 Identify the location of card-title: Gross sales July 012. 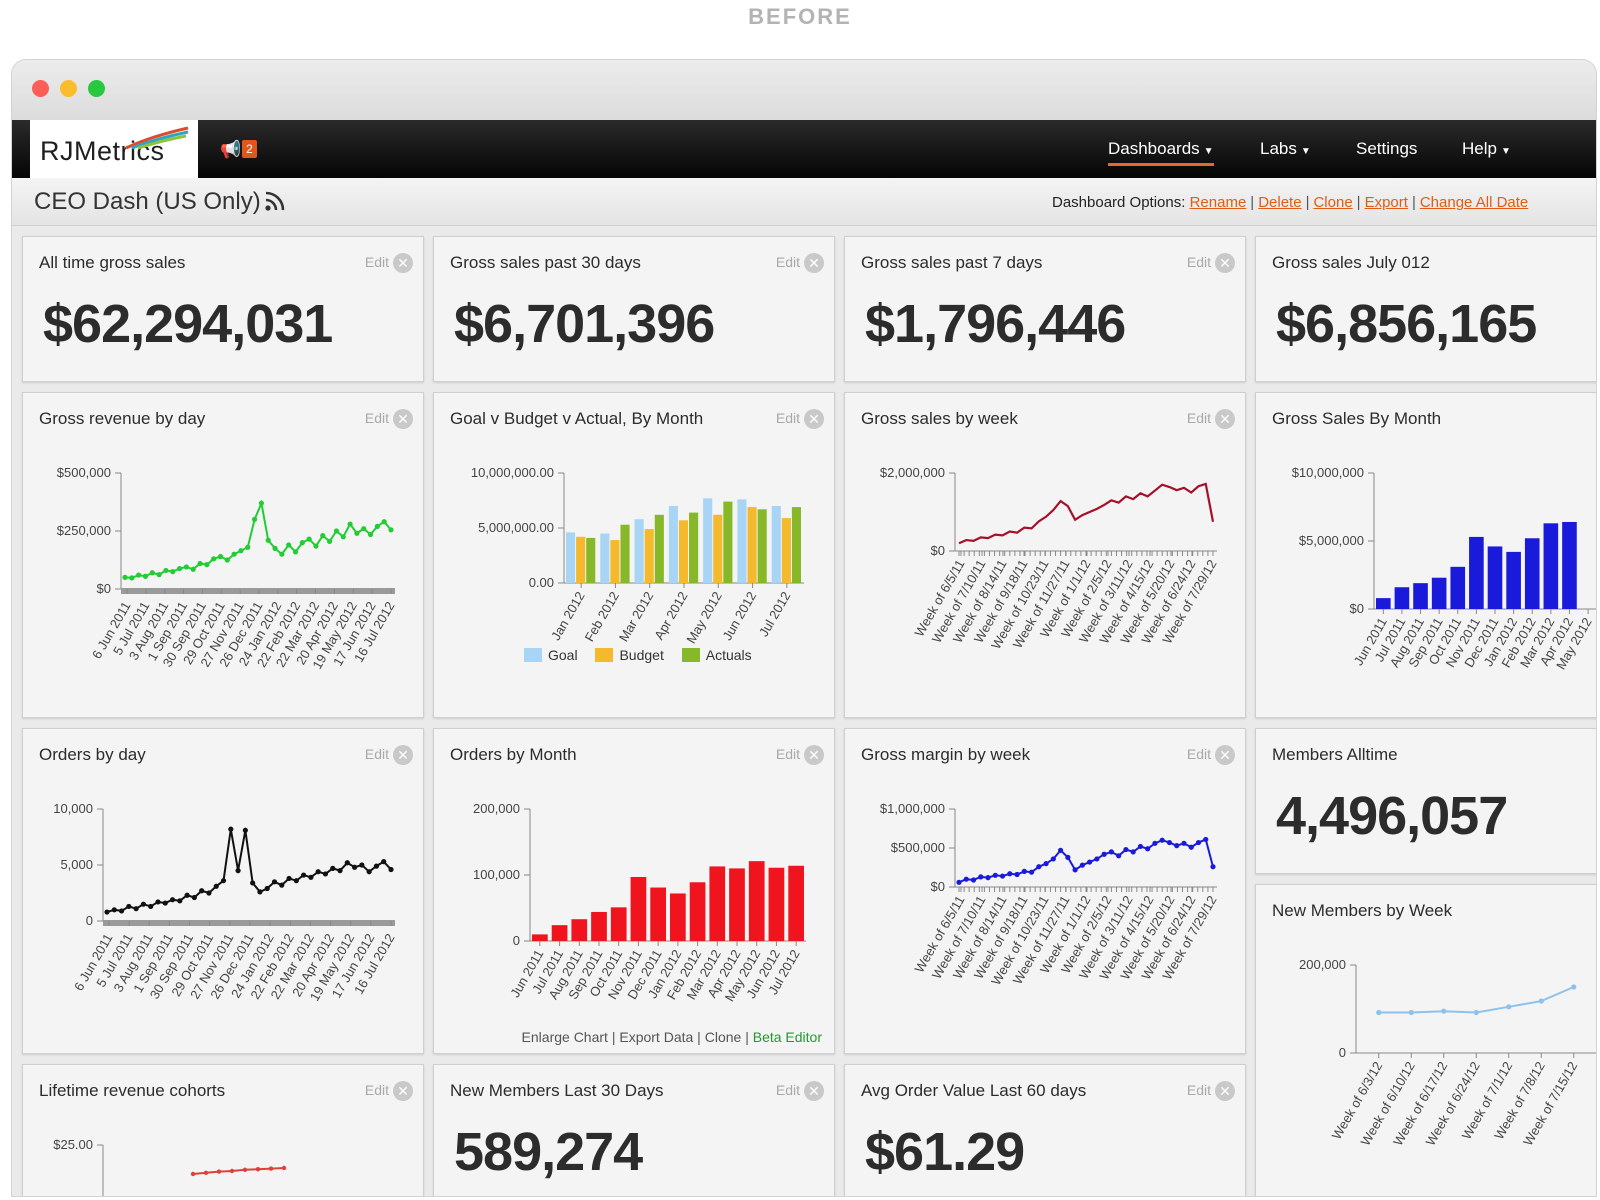
(1351, 262).